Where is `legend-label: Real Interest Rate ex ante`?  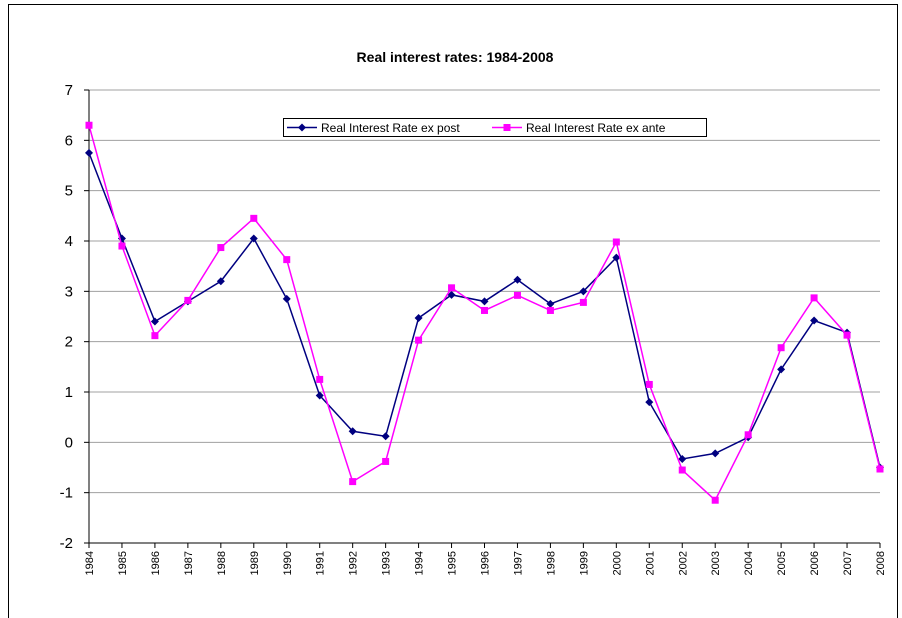 legend-label: Real Interest Rate ex ante is located at coordinates (596, 128).